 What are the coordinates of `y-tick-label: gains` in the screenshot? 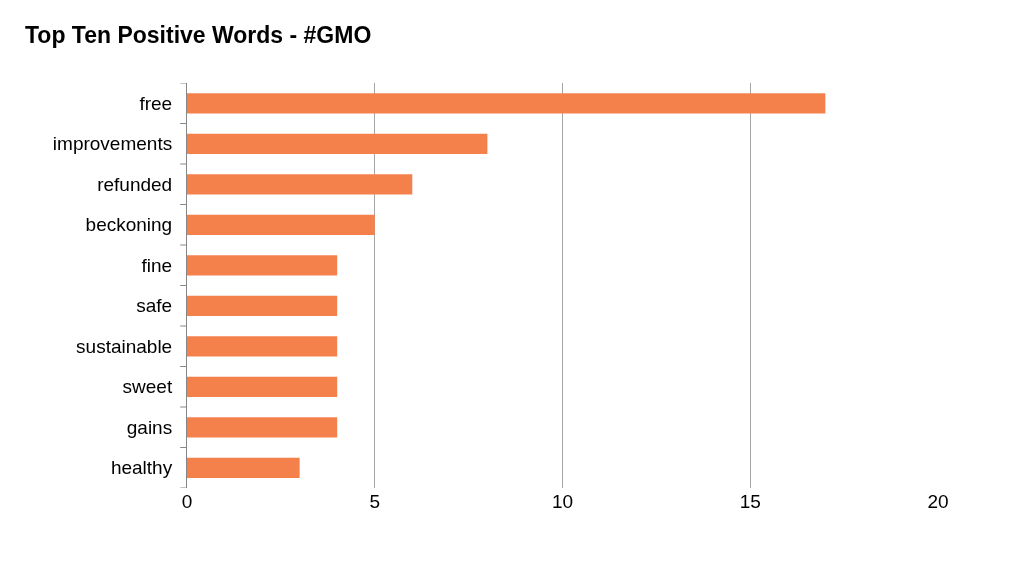 It's located at (149, 427).